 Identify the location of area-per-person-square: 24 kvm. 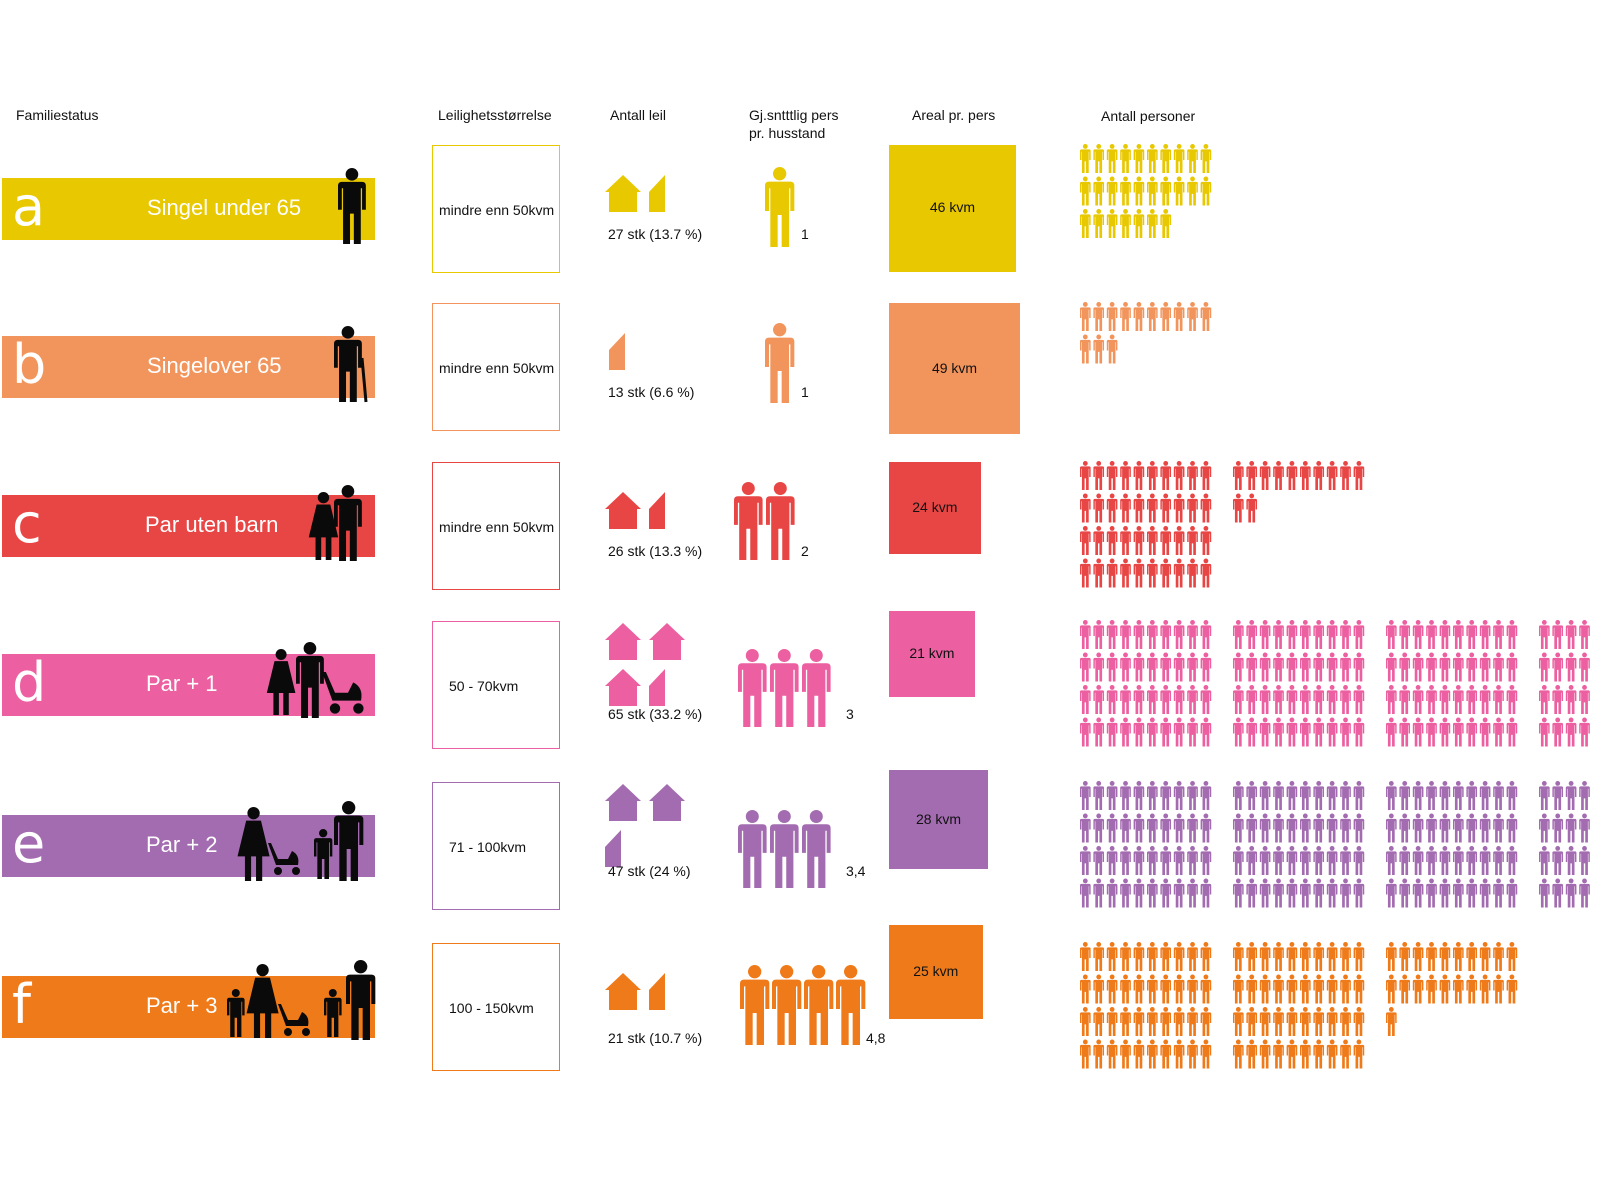
(935, 508).